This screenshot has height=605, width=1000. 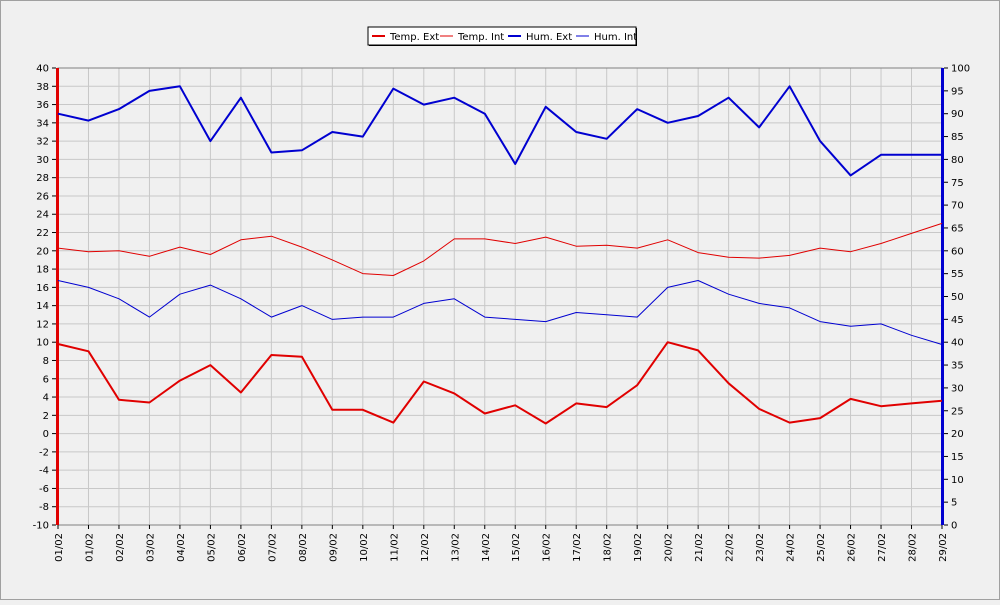 I want to click on x-axis-tick-label: 21/02, so click(x=699, y=547).